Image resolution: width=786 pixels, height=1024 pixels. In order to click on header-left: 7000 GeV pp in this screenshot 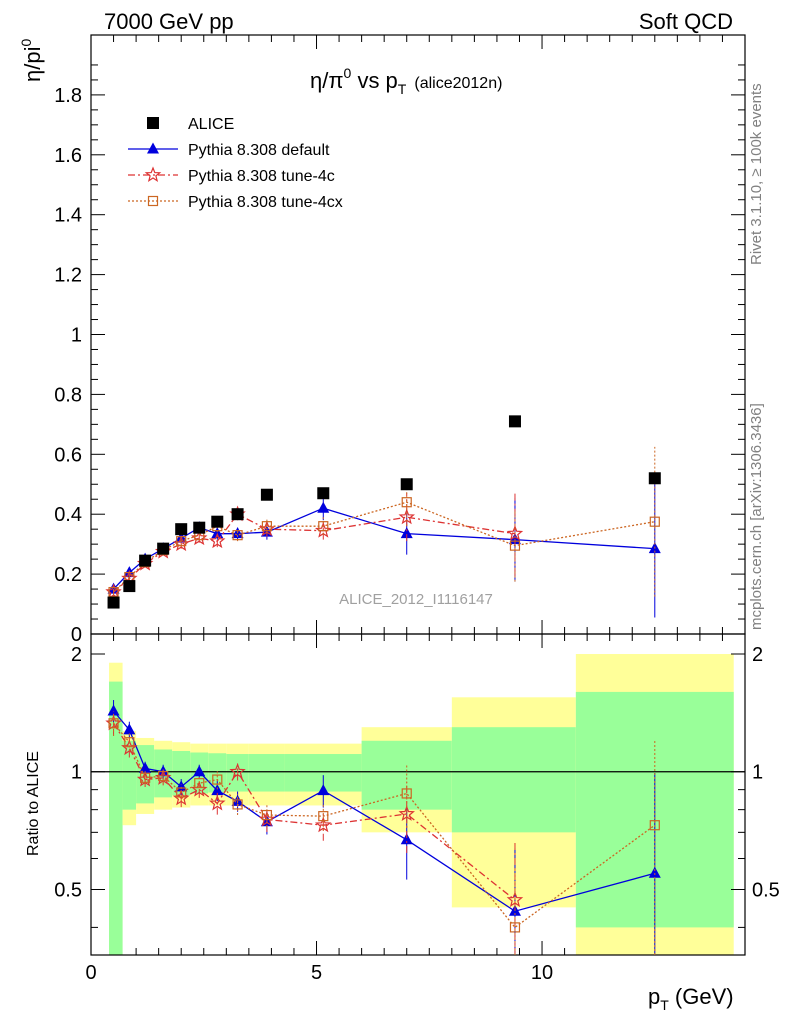, I will do `click(169, 21)`.